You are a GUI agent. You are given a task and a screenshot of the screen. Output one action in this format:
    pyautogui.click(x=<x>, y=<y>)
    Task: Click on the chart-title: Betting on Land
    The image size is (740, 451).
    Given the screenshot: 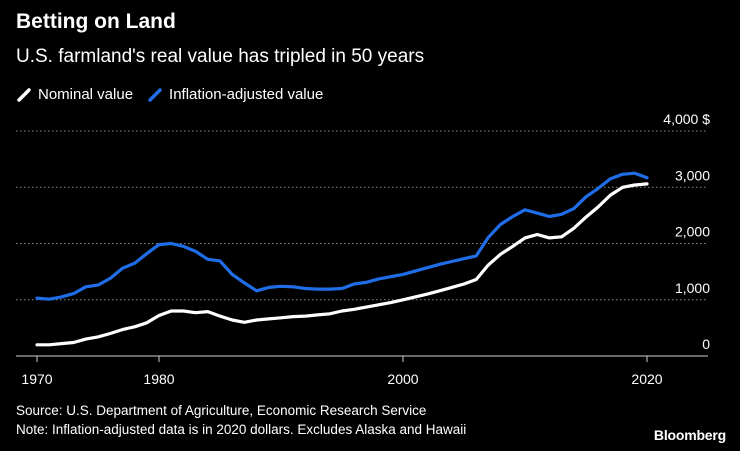 What is the action you would take?
    pyautogui.click(x=96, y=21)
    